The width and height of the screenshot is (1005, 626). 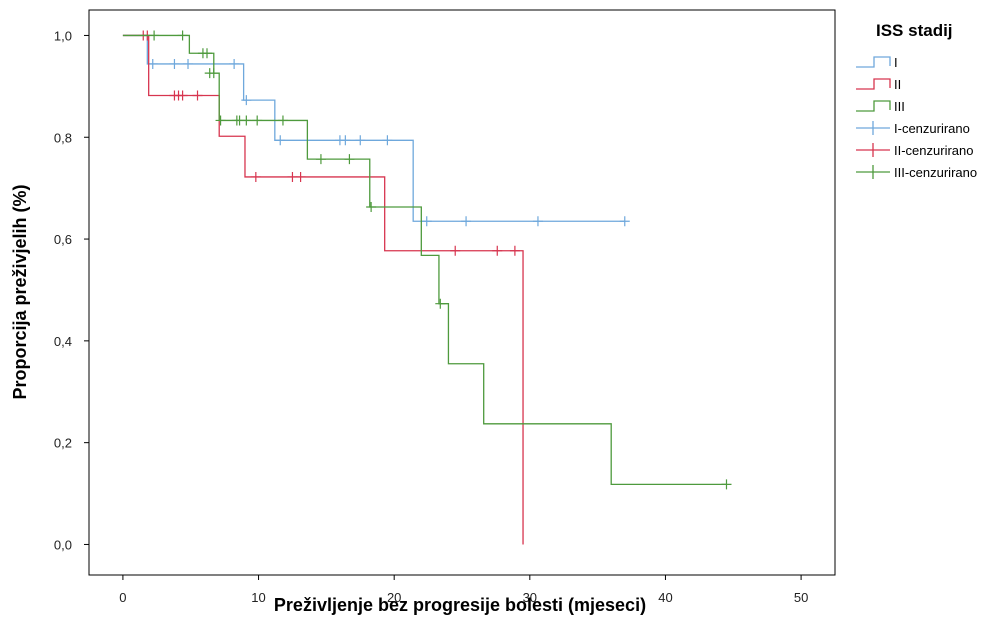 I want to click on y-tick-label: 0,2, so click(x=63, y=443).